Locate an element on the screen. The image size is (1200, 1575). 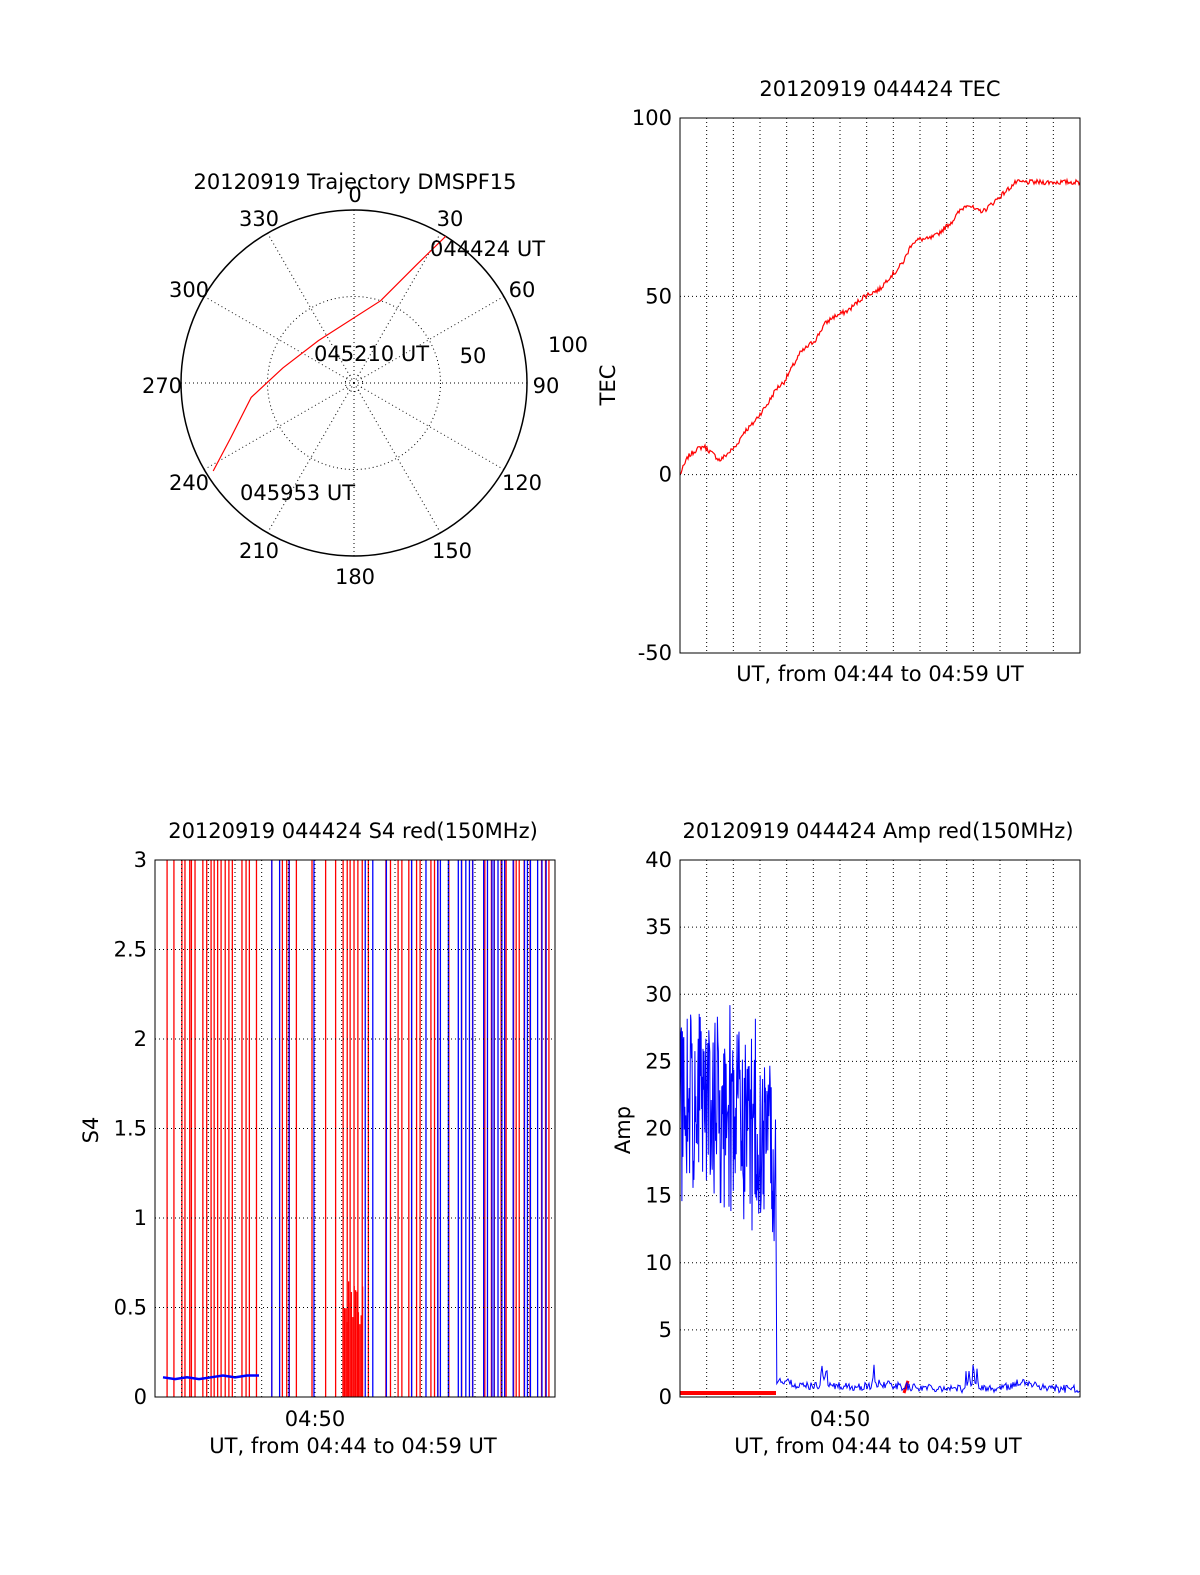
amp-ytick-label: 15 is located at coordinates (658, 1196).